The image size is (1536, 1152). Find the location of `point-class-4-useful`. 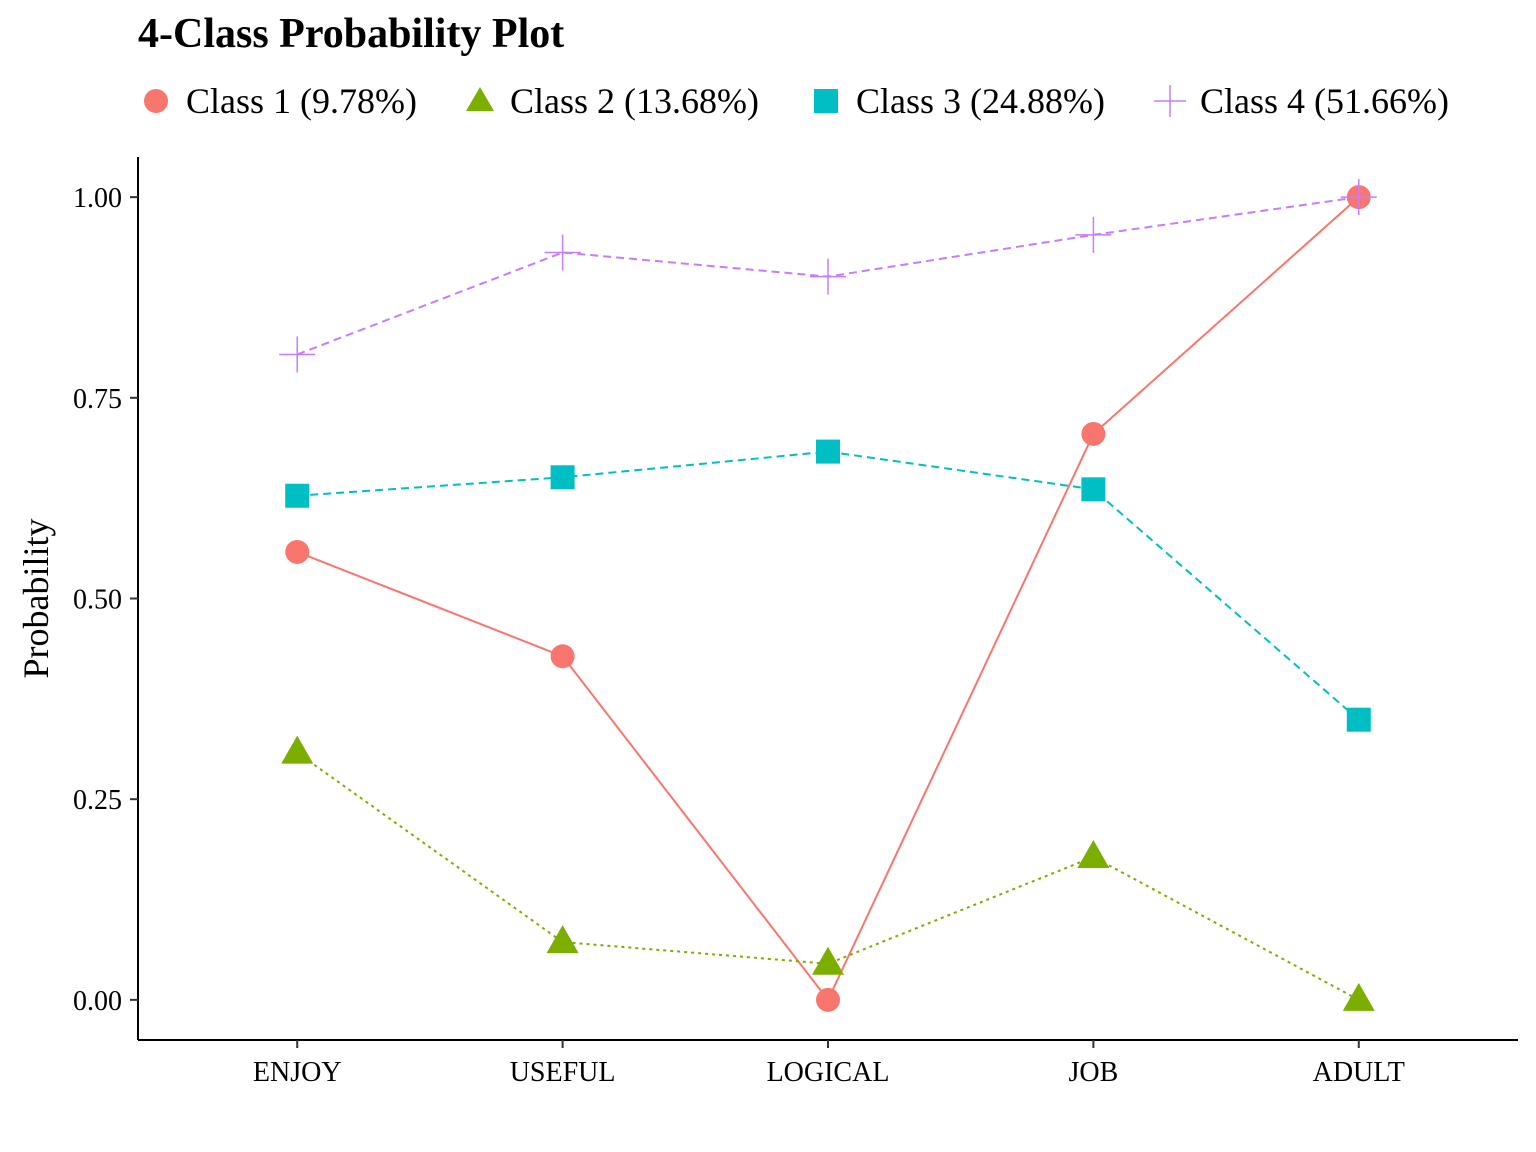

point-class-4-useful is located at coordinates (562, 252).